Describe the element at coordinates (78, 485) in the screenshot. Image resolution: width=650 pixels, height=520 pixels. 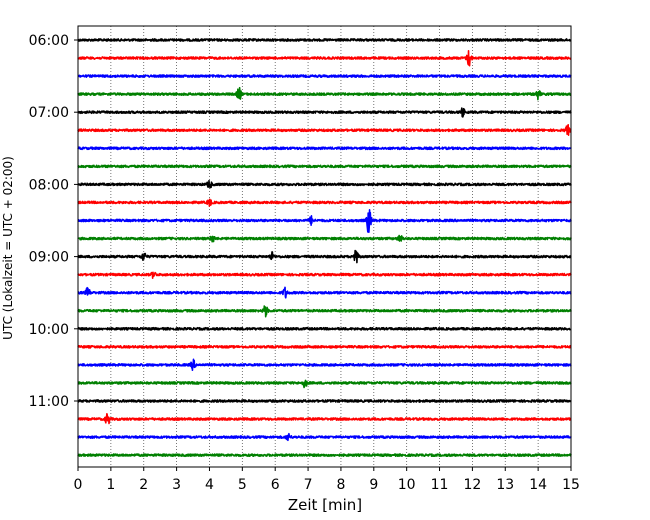
I see `x-tick-label: 0` at that location.